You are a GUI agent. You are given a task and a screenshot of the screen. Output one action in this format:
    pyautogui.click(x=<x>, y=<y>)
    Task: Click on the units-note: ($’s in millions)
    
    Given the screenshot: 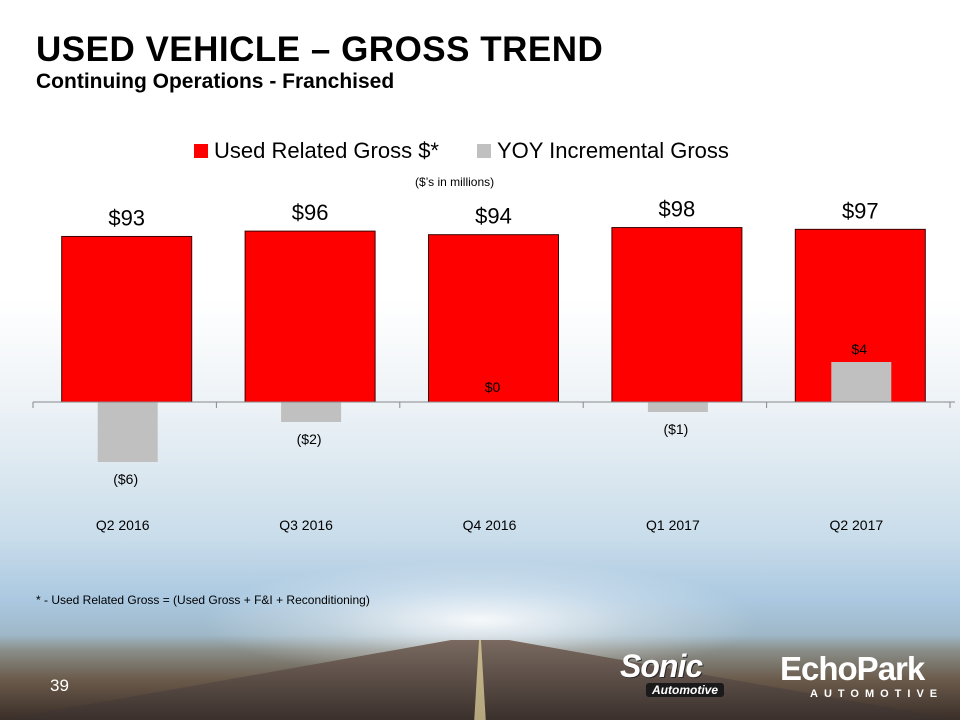 What is the action you would take?
    pyautogui.click(x=455, y=182)
    